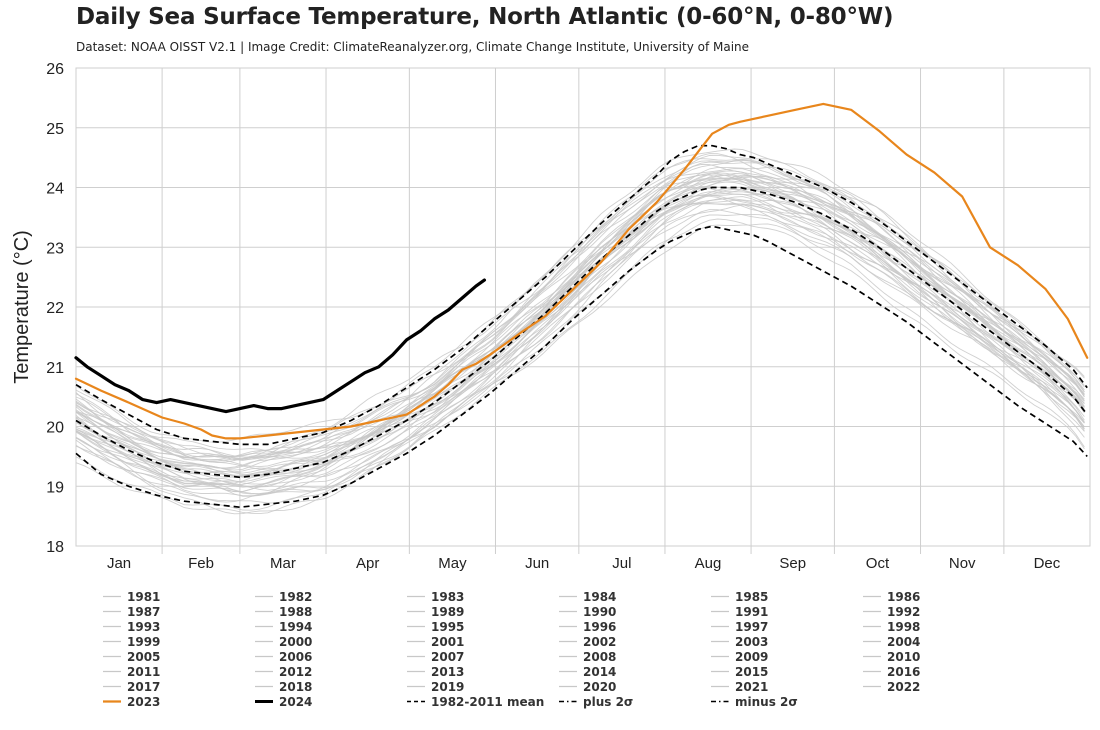 The image size is (1100, 730). I want to click on legend-item: 1990, so click(587, 611).